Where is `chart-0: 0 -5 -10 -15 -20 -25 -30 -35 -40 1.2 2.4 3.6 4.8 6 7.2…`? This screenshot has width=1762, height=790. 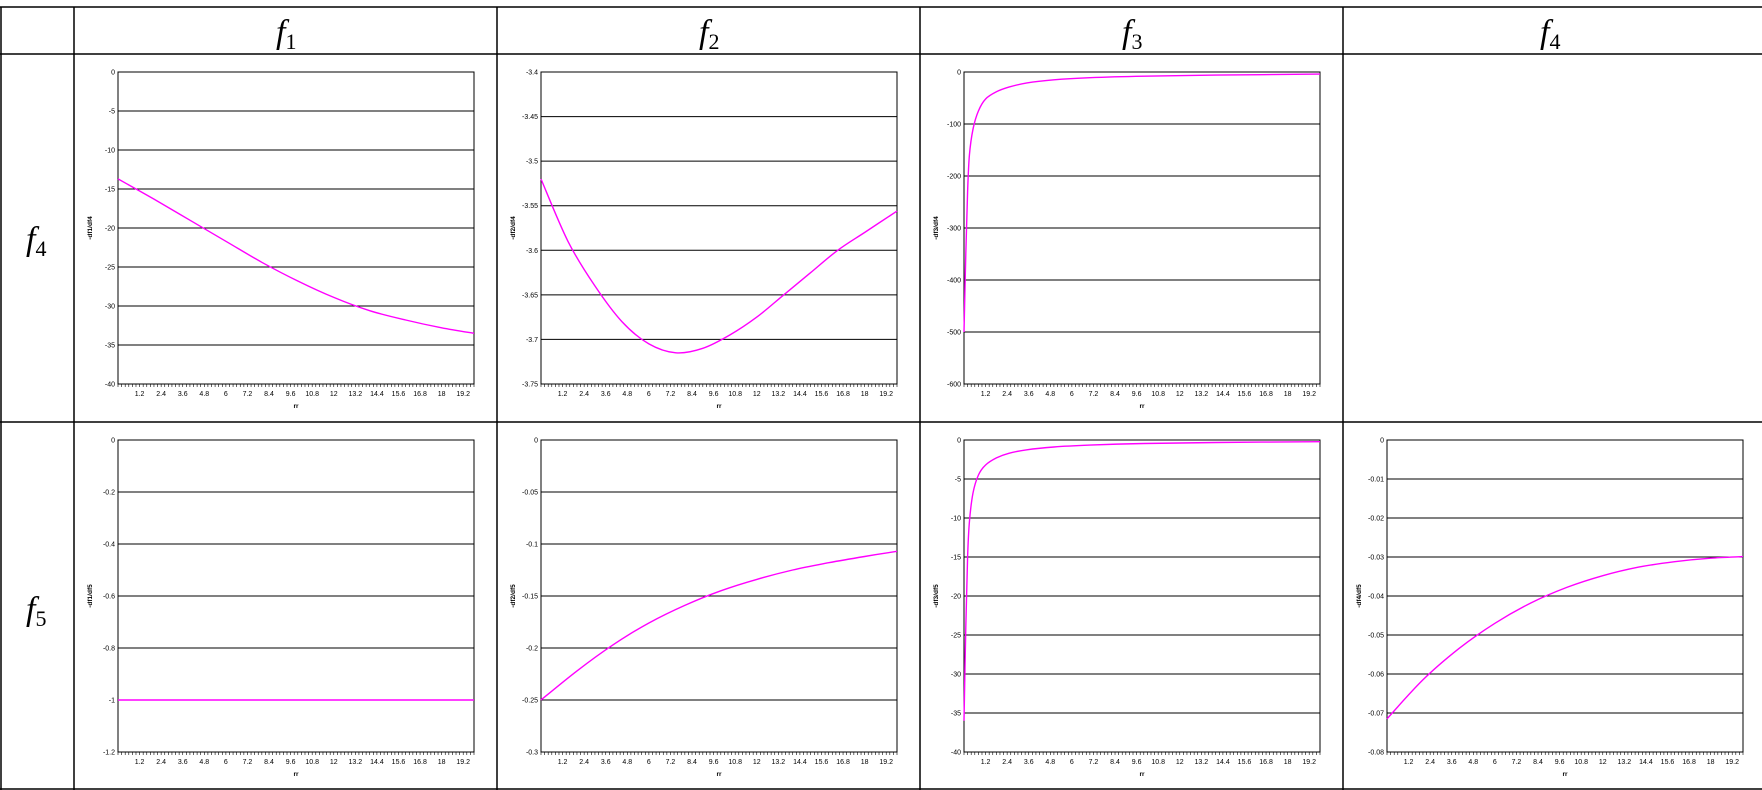 chart-0: 0 -5 -10 -15 -20 -25 -30 -35 -40 1.2 2.4 3.6 4.8 6 7.2… is located at coordinates (281, 240).